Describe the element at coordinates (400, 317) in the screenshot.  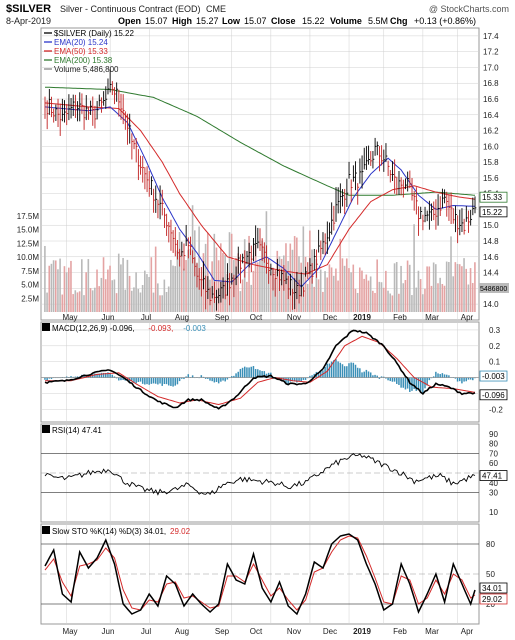
I see `price-month-label: Feb` at that location.